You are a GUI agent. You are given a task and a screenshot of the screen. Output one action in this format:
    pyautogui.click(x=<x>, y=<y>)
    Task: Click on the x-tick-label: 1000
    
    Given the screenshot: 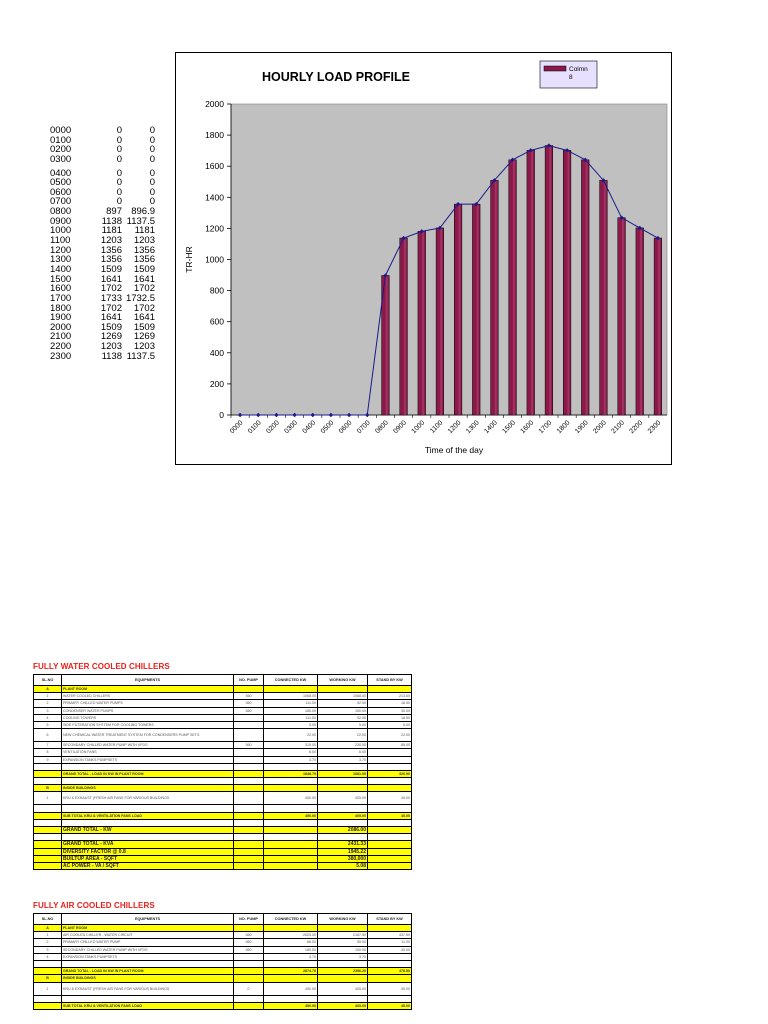 What is the action you would take?
    pyautogui.click(x=419, y=427)
    